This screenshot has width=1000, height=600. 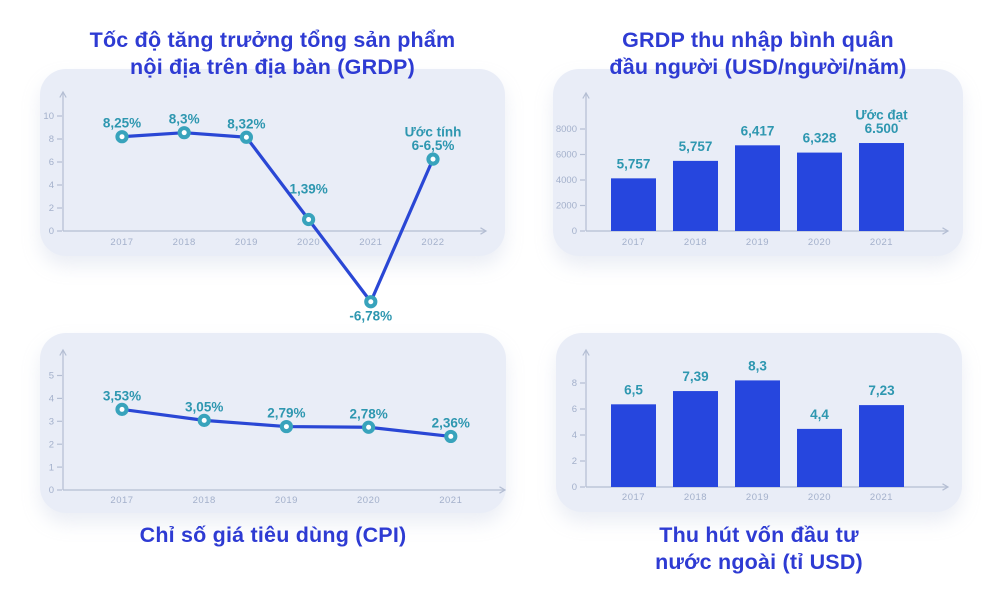 I want to click on data-point-label: 8,25%, so click(x=122, y=123).